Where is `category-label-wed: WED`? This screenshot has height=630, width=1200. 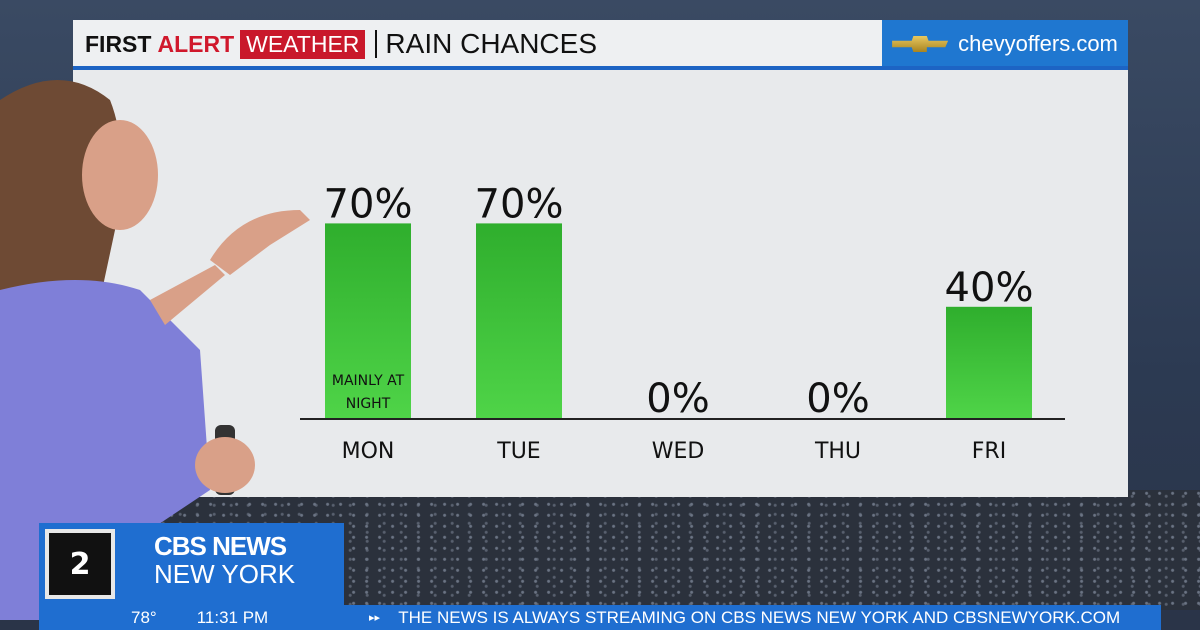 category-label-wed: WED is located at coordinates (678, 451).